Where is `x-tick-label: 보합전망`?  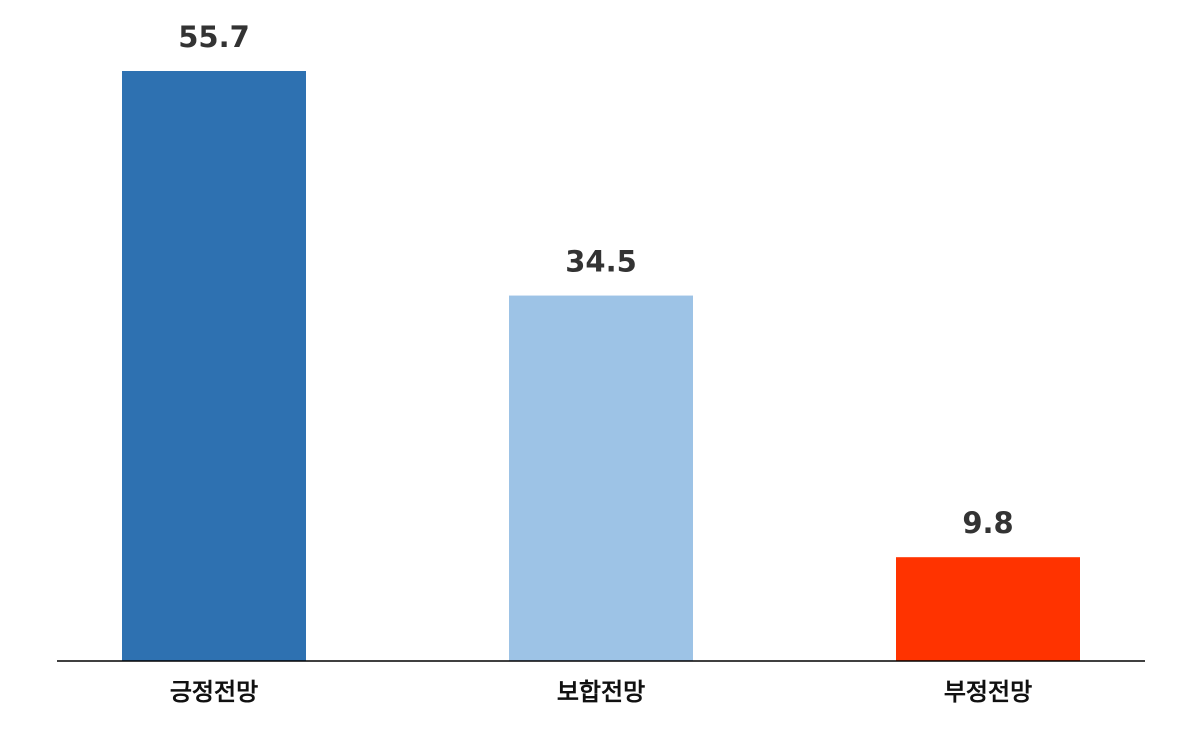 x-tick-label: 보합전망 is located at coordinates (601, 692).